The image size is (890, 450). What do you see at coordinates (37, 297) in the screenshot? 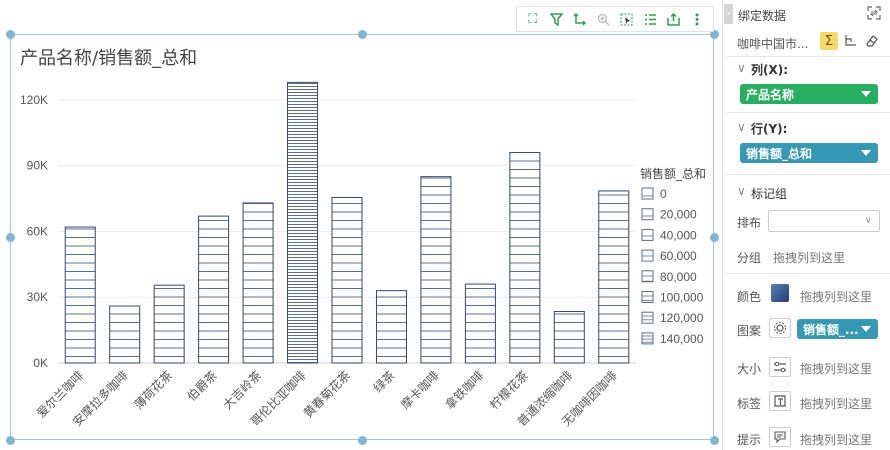
I see `y-tick-label: 30K` at bounding box center [37, 297].